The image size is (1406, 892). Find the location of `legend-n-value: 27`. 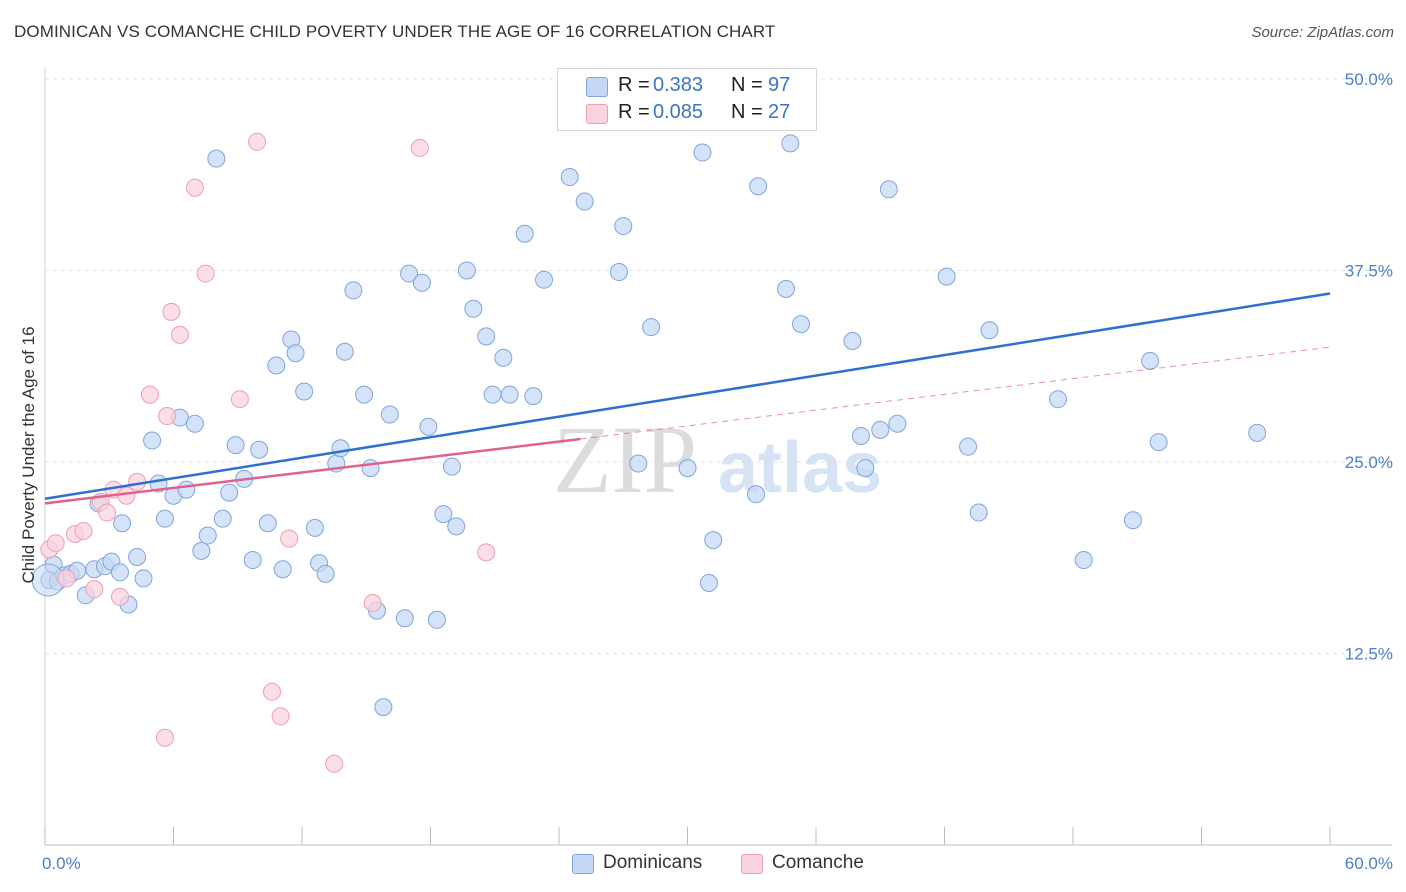

legend-n-value: 27 is located at coordinates (779, 112).